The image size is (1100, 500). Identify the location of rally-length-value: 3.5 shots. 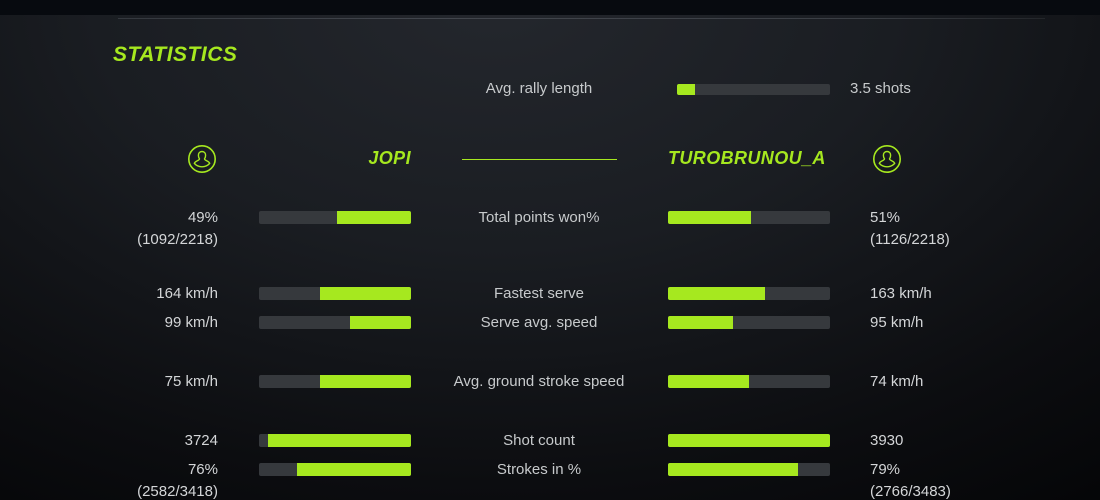
(880, 88).